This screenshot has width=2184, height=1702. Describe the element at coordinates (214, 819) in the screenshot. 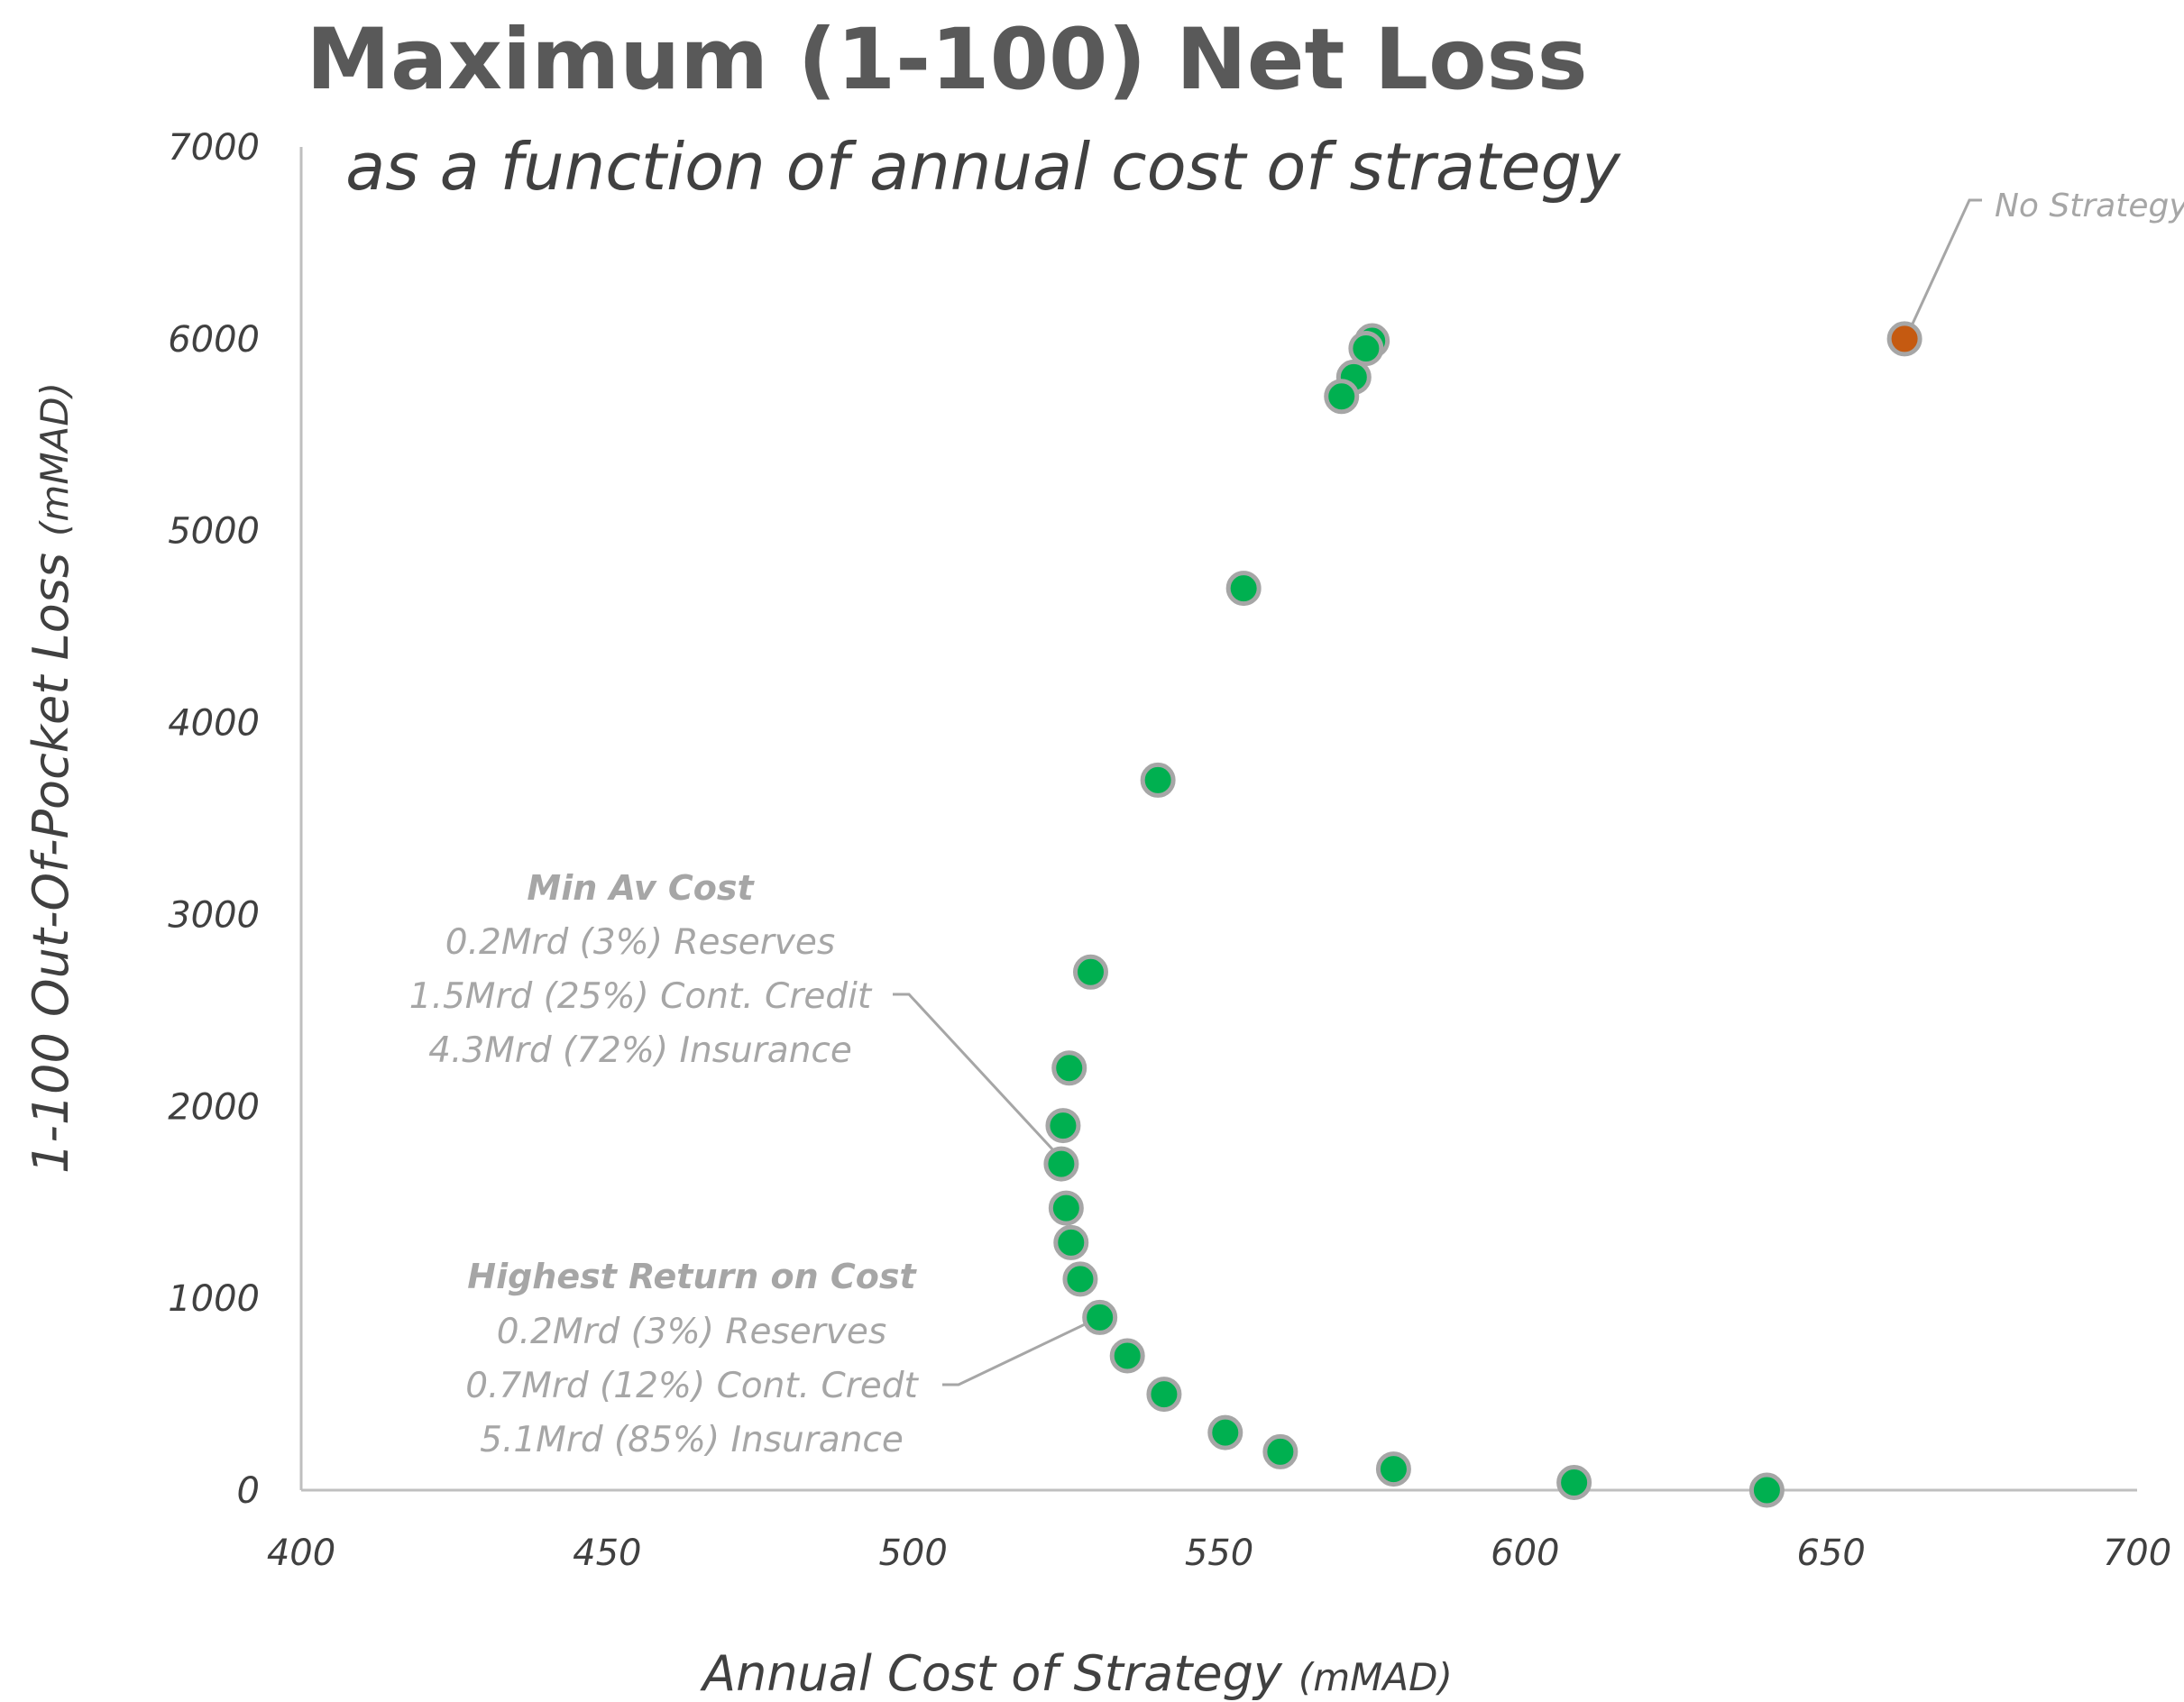

I see `y-tick-labels: 0 1000 2000 3000 4000 5000 6000 7000` at that location.